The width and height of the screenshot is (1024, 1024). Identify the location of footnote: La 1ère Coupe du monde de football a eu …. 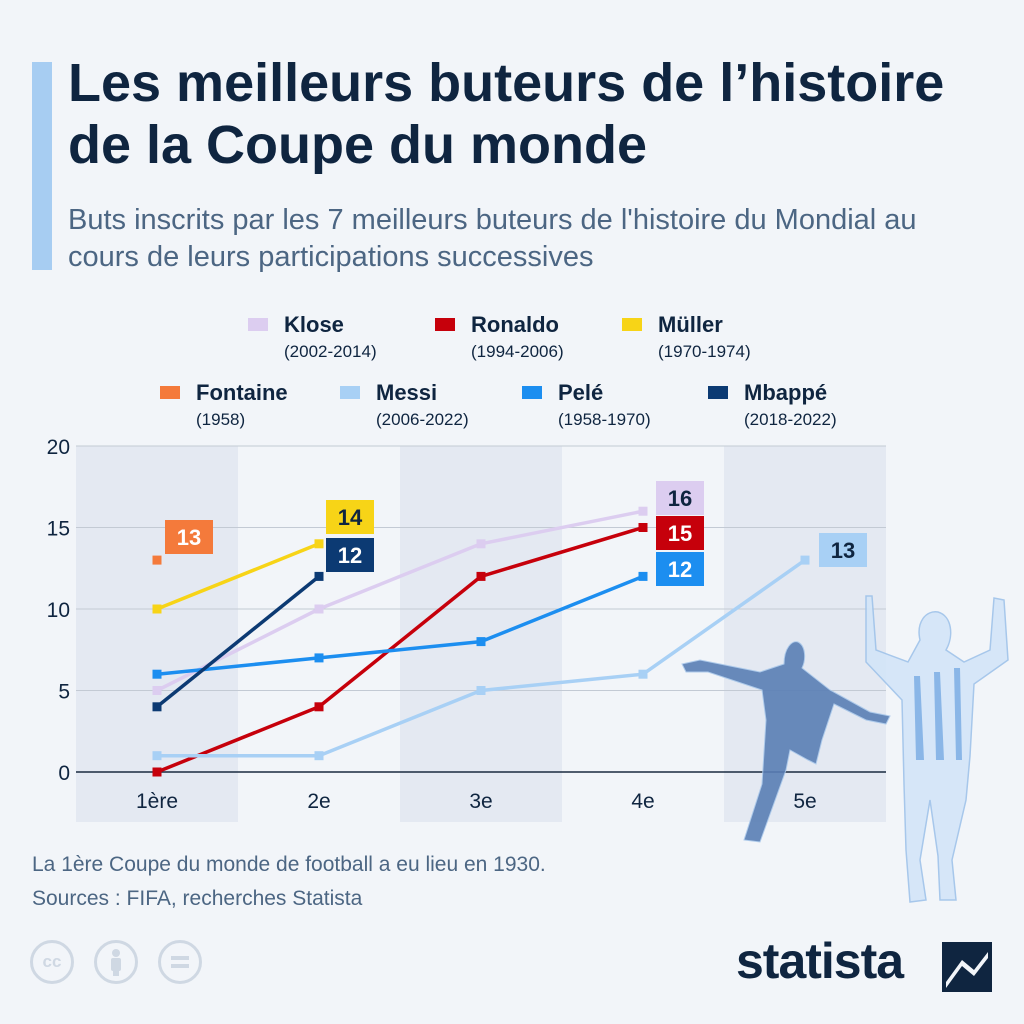
(289, 882).